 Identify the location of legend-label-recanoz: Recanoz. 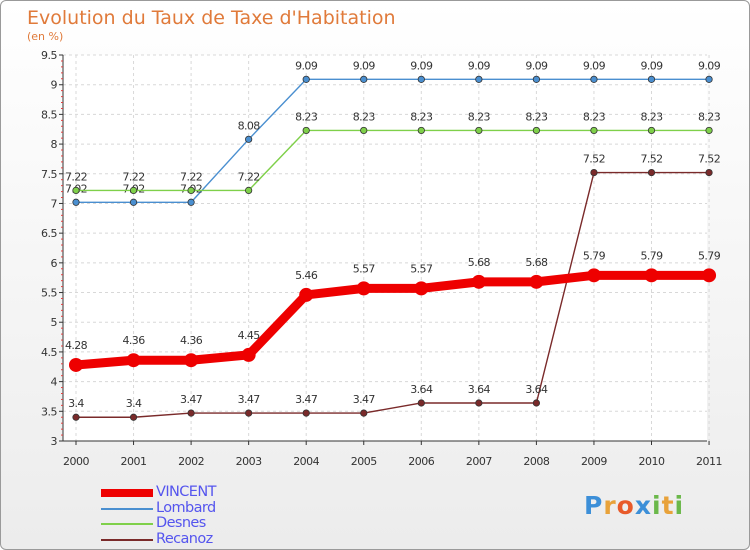
(184, 538).